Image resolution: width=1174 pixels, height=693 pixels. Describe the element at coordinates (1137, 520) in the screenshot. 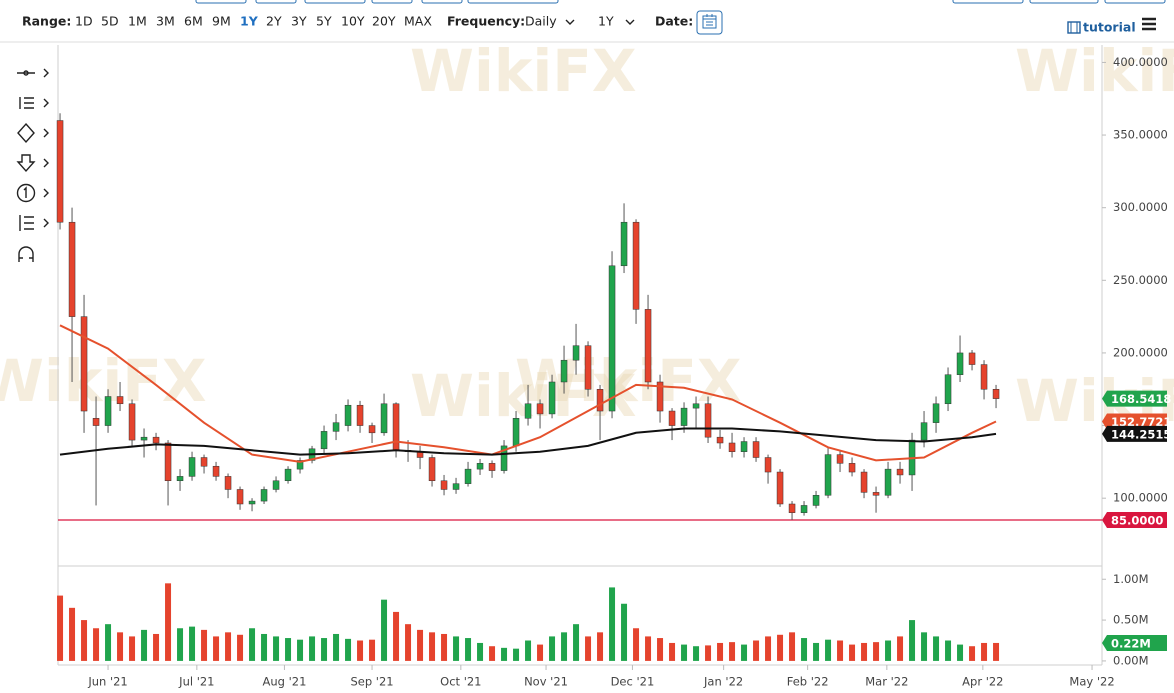

I see `support-label: 85.0000` at that location.